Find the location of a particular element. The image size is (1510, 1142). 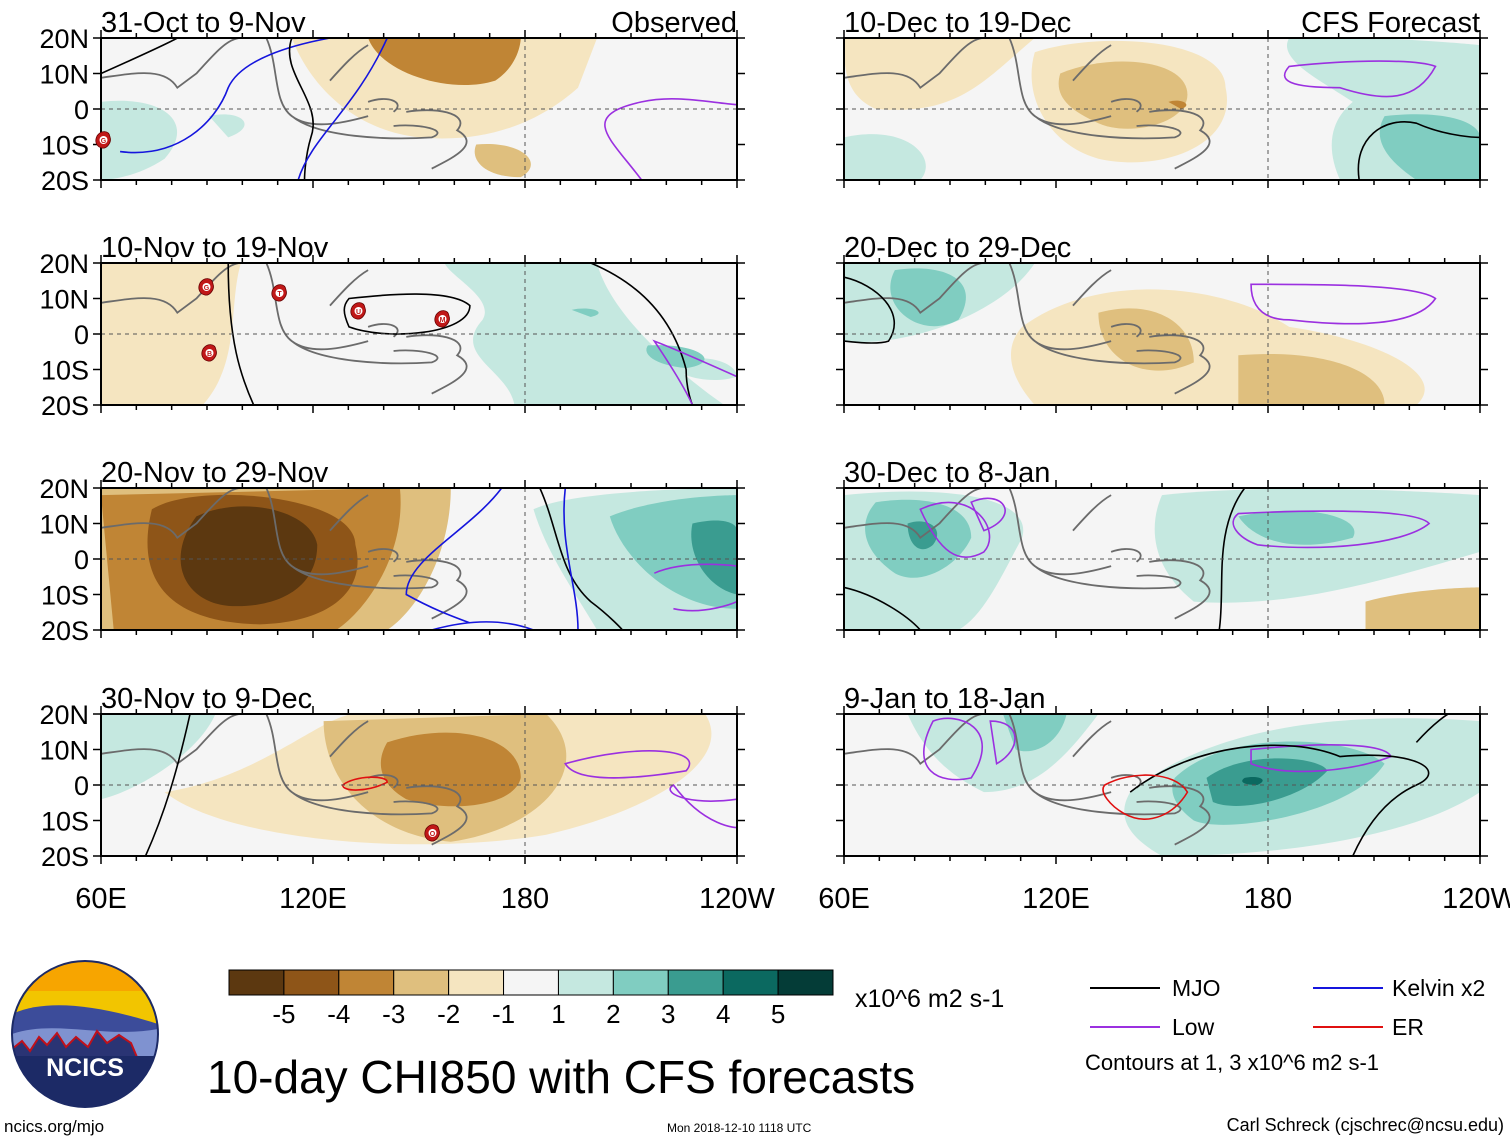

legend-label-mjo: MJO is located at coordinates (1196, 988).